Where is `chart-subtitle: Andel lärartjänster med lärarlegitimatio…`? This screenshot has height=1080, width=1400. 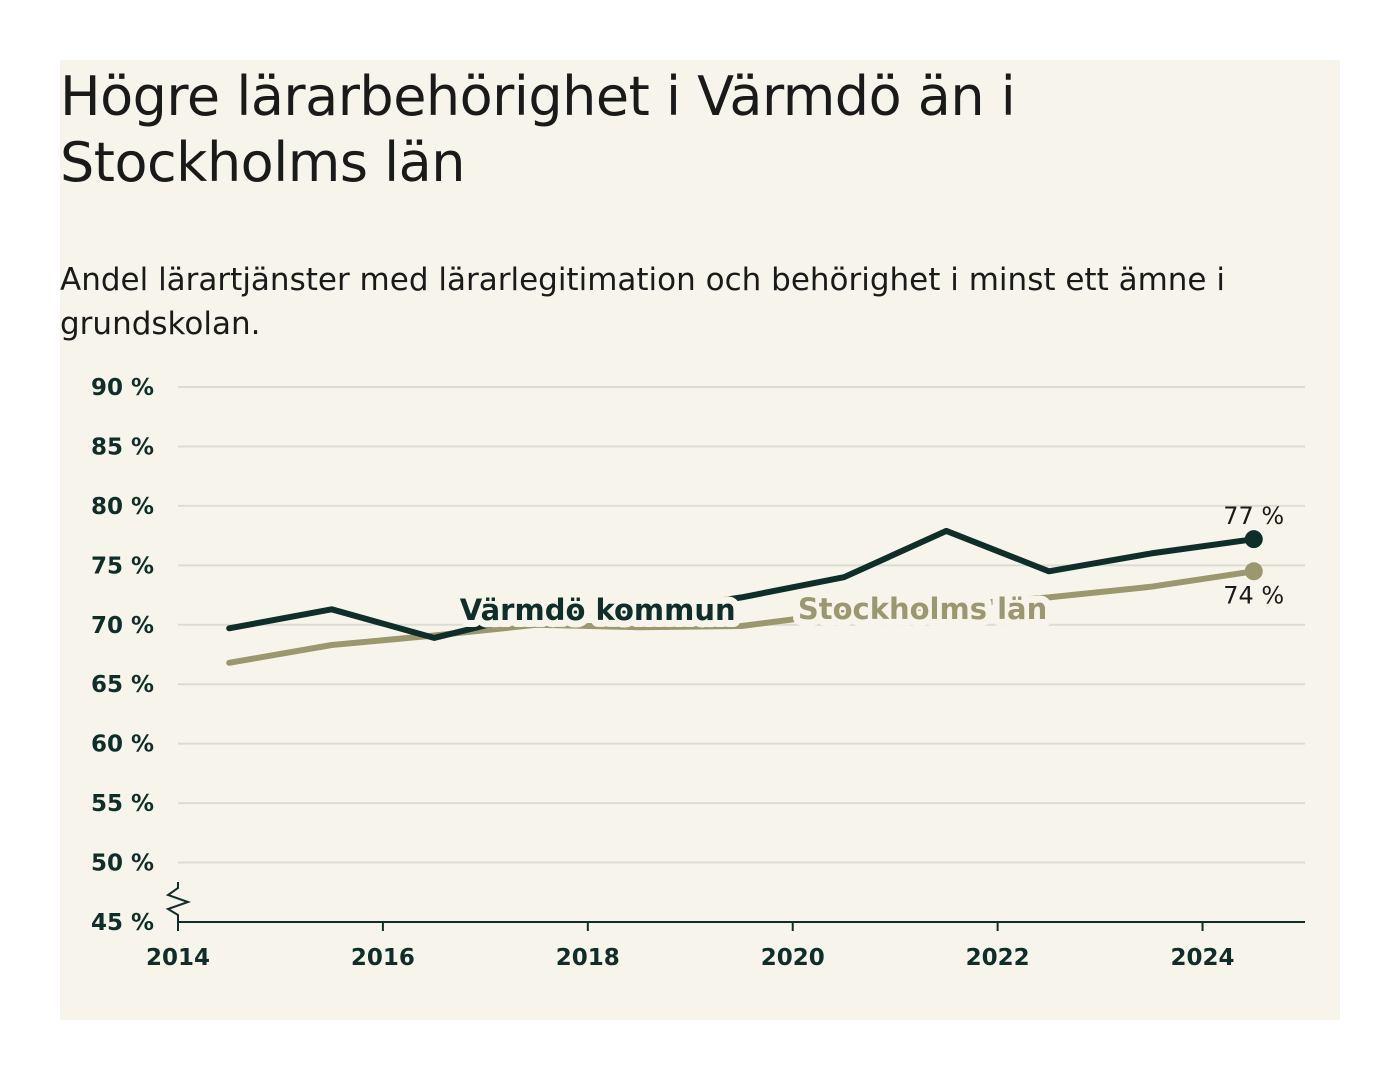
chart-subtitle: Andel lärartjänster med lärarlegitimatio… is located at coordinates (642, 302).